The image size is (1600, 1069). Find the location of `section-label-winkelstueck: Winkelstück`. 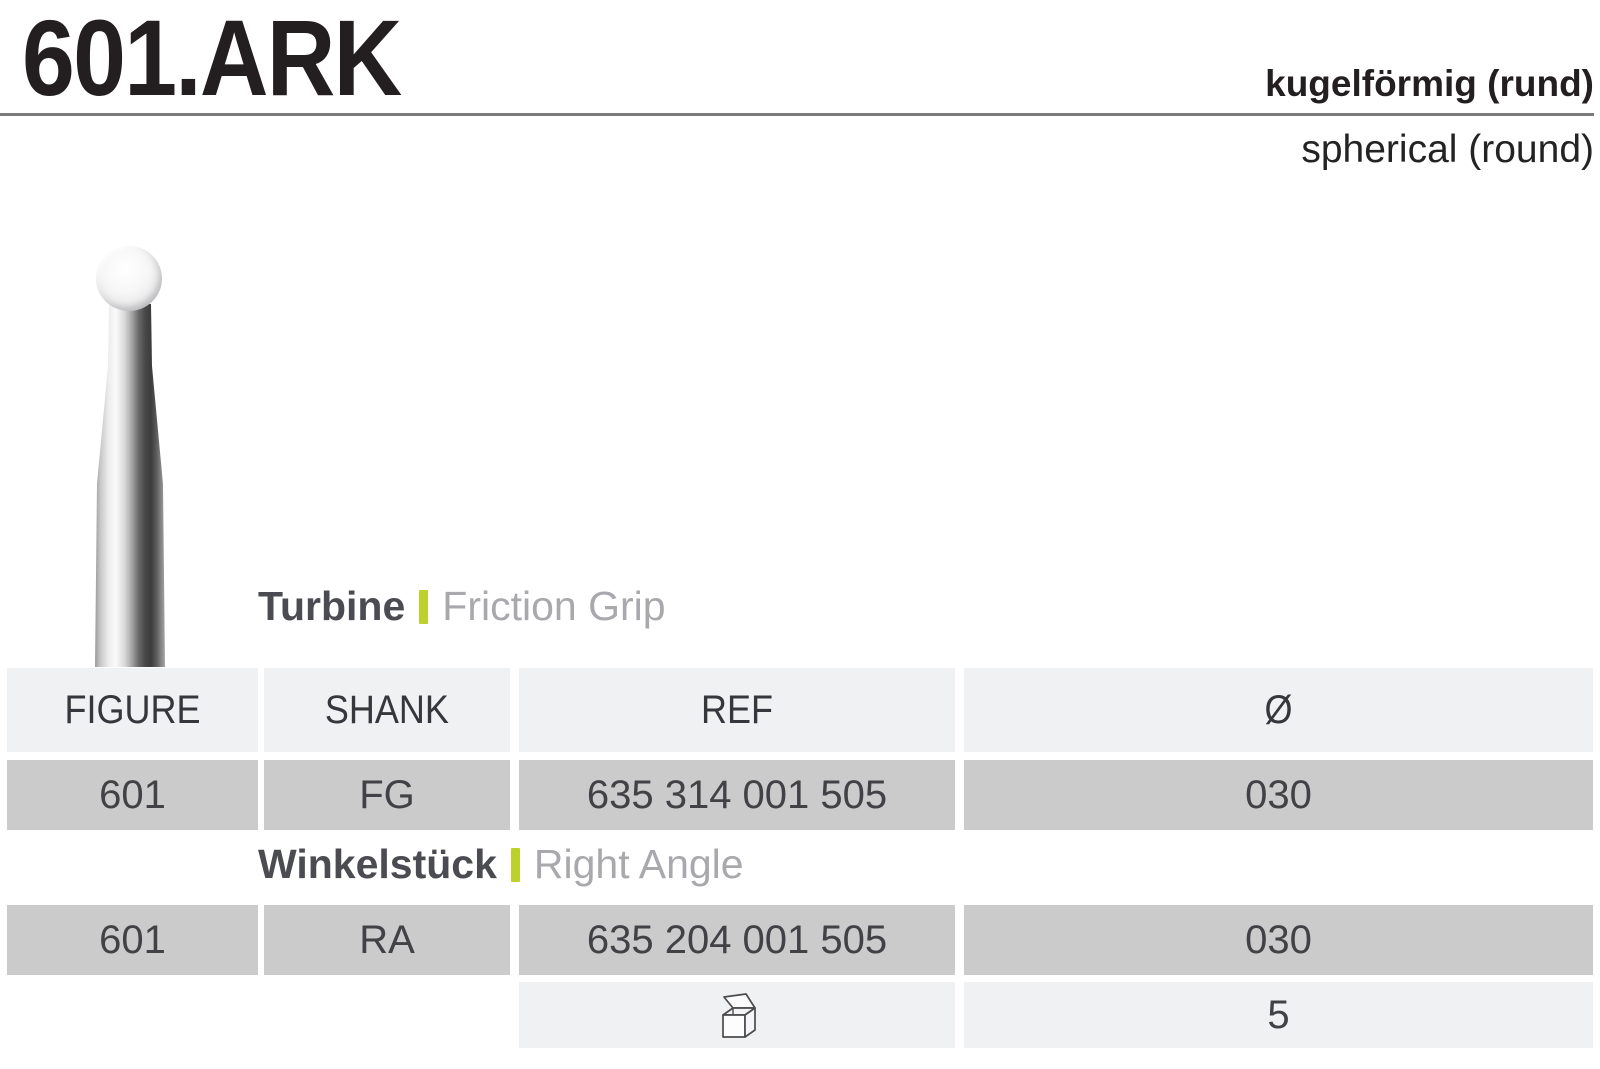

section-label-winkelstueck: Winkelstück is located at coordinates (377, 864).